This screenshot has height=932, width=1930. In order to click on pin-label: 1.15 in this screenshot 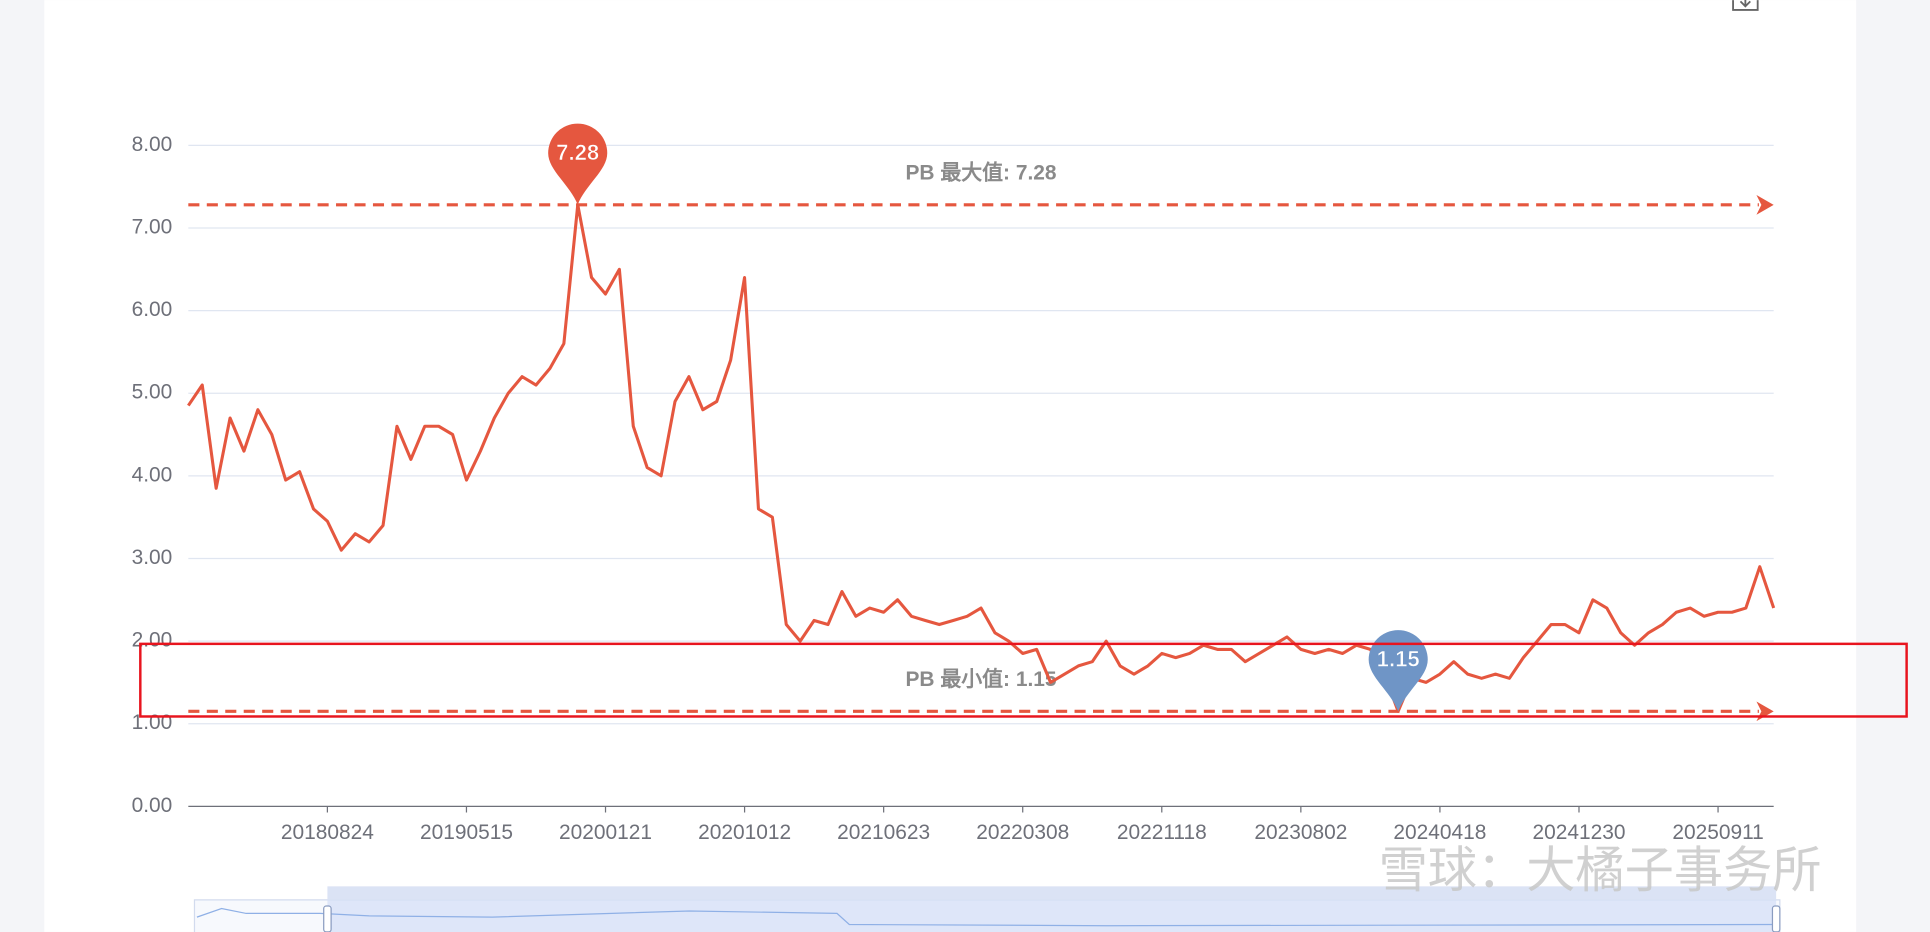, I will do `click(1398, 659)`.